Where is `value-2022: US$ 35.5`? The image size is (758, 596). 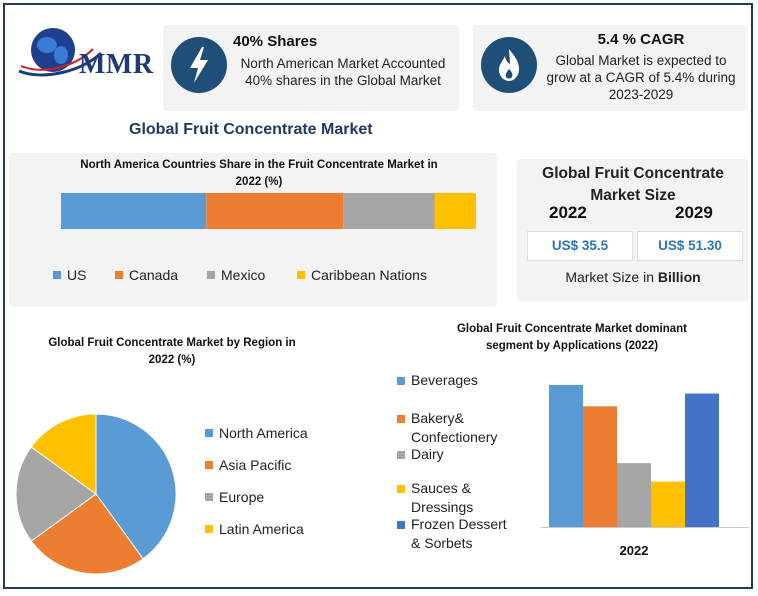
value-2022: US$ 35.5 is located at coordinates (580, 246).